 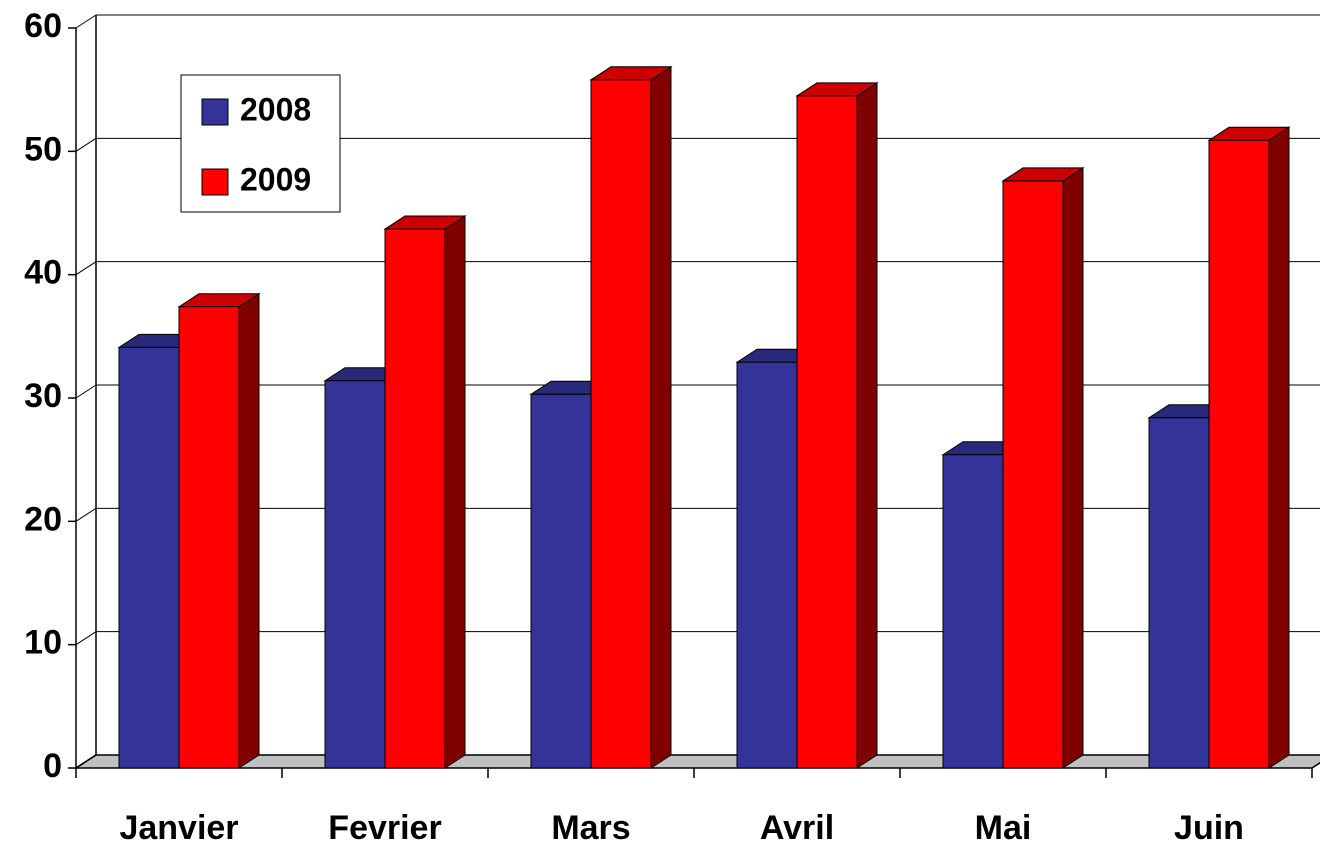 I want to click on x-tick-label: Fevrier, so click(x=384, y=826).